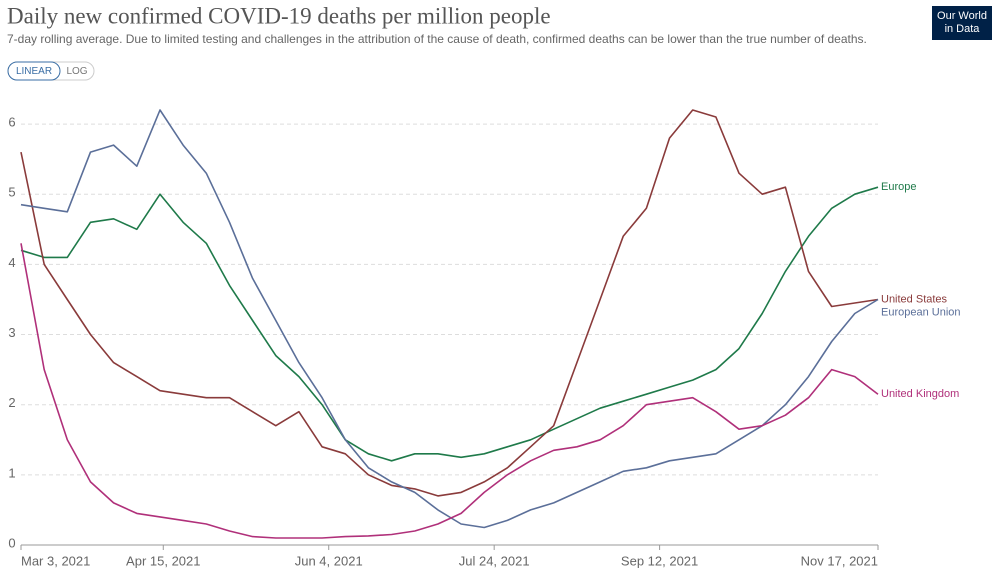 Image resolution: width=1000 pixels, height=578 pixels. I want to click on x-tick-label: Apr 15, 2021, so click(163, 560).